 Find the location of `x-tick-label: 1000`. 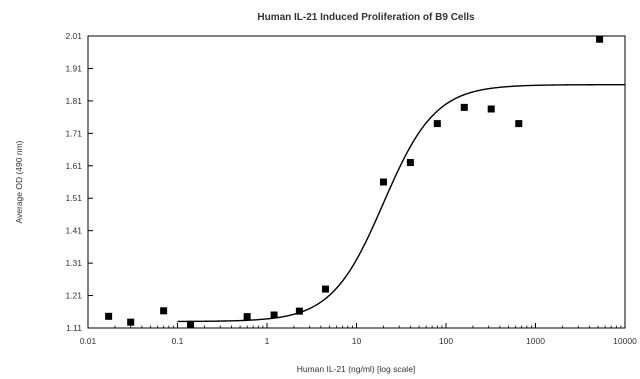

x-tick-label: 1000 is located at coordinates (535, 341).